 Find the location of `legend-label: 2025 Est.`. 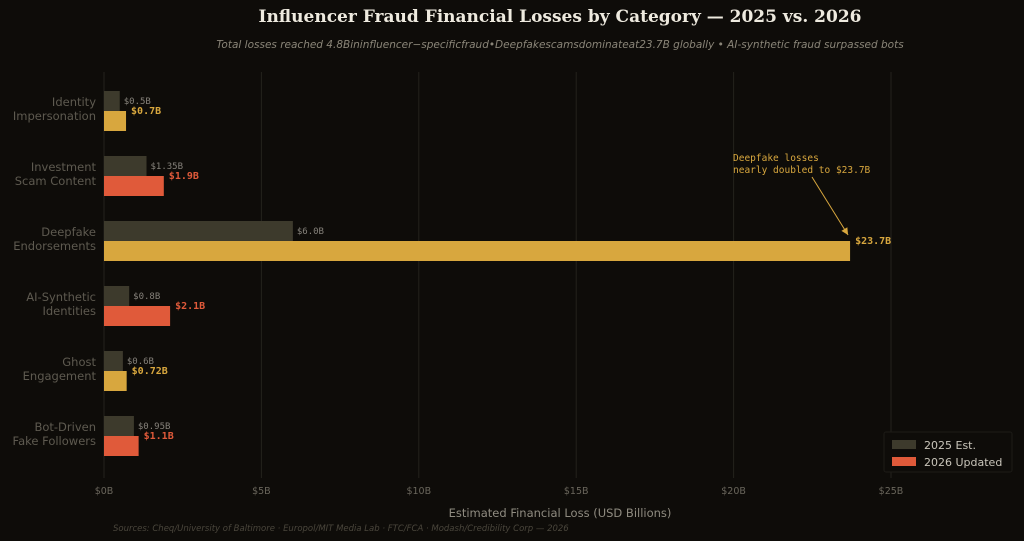

legend-label: 2025 Est. is located at coordinates (950, 445).